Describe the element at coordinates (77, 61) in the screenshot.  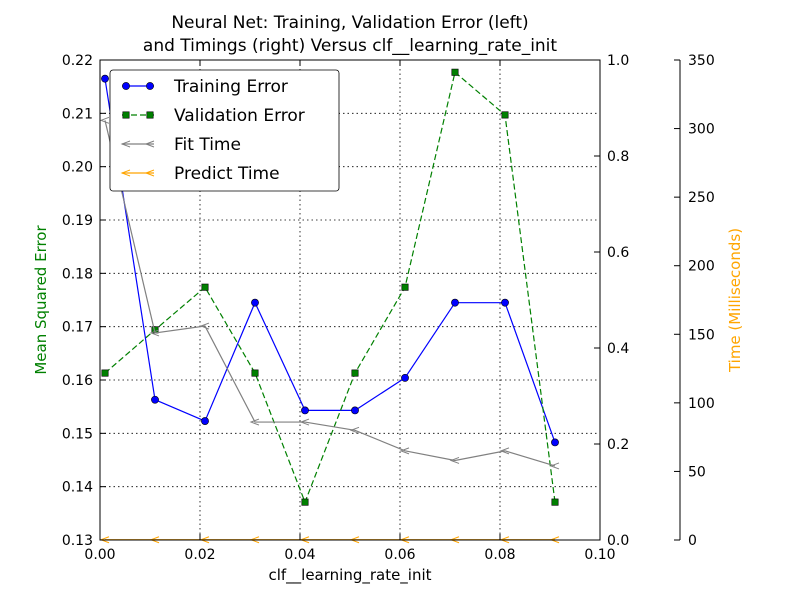
I see `y-left-tick-label: 0.22` at that location.